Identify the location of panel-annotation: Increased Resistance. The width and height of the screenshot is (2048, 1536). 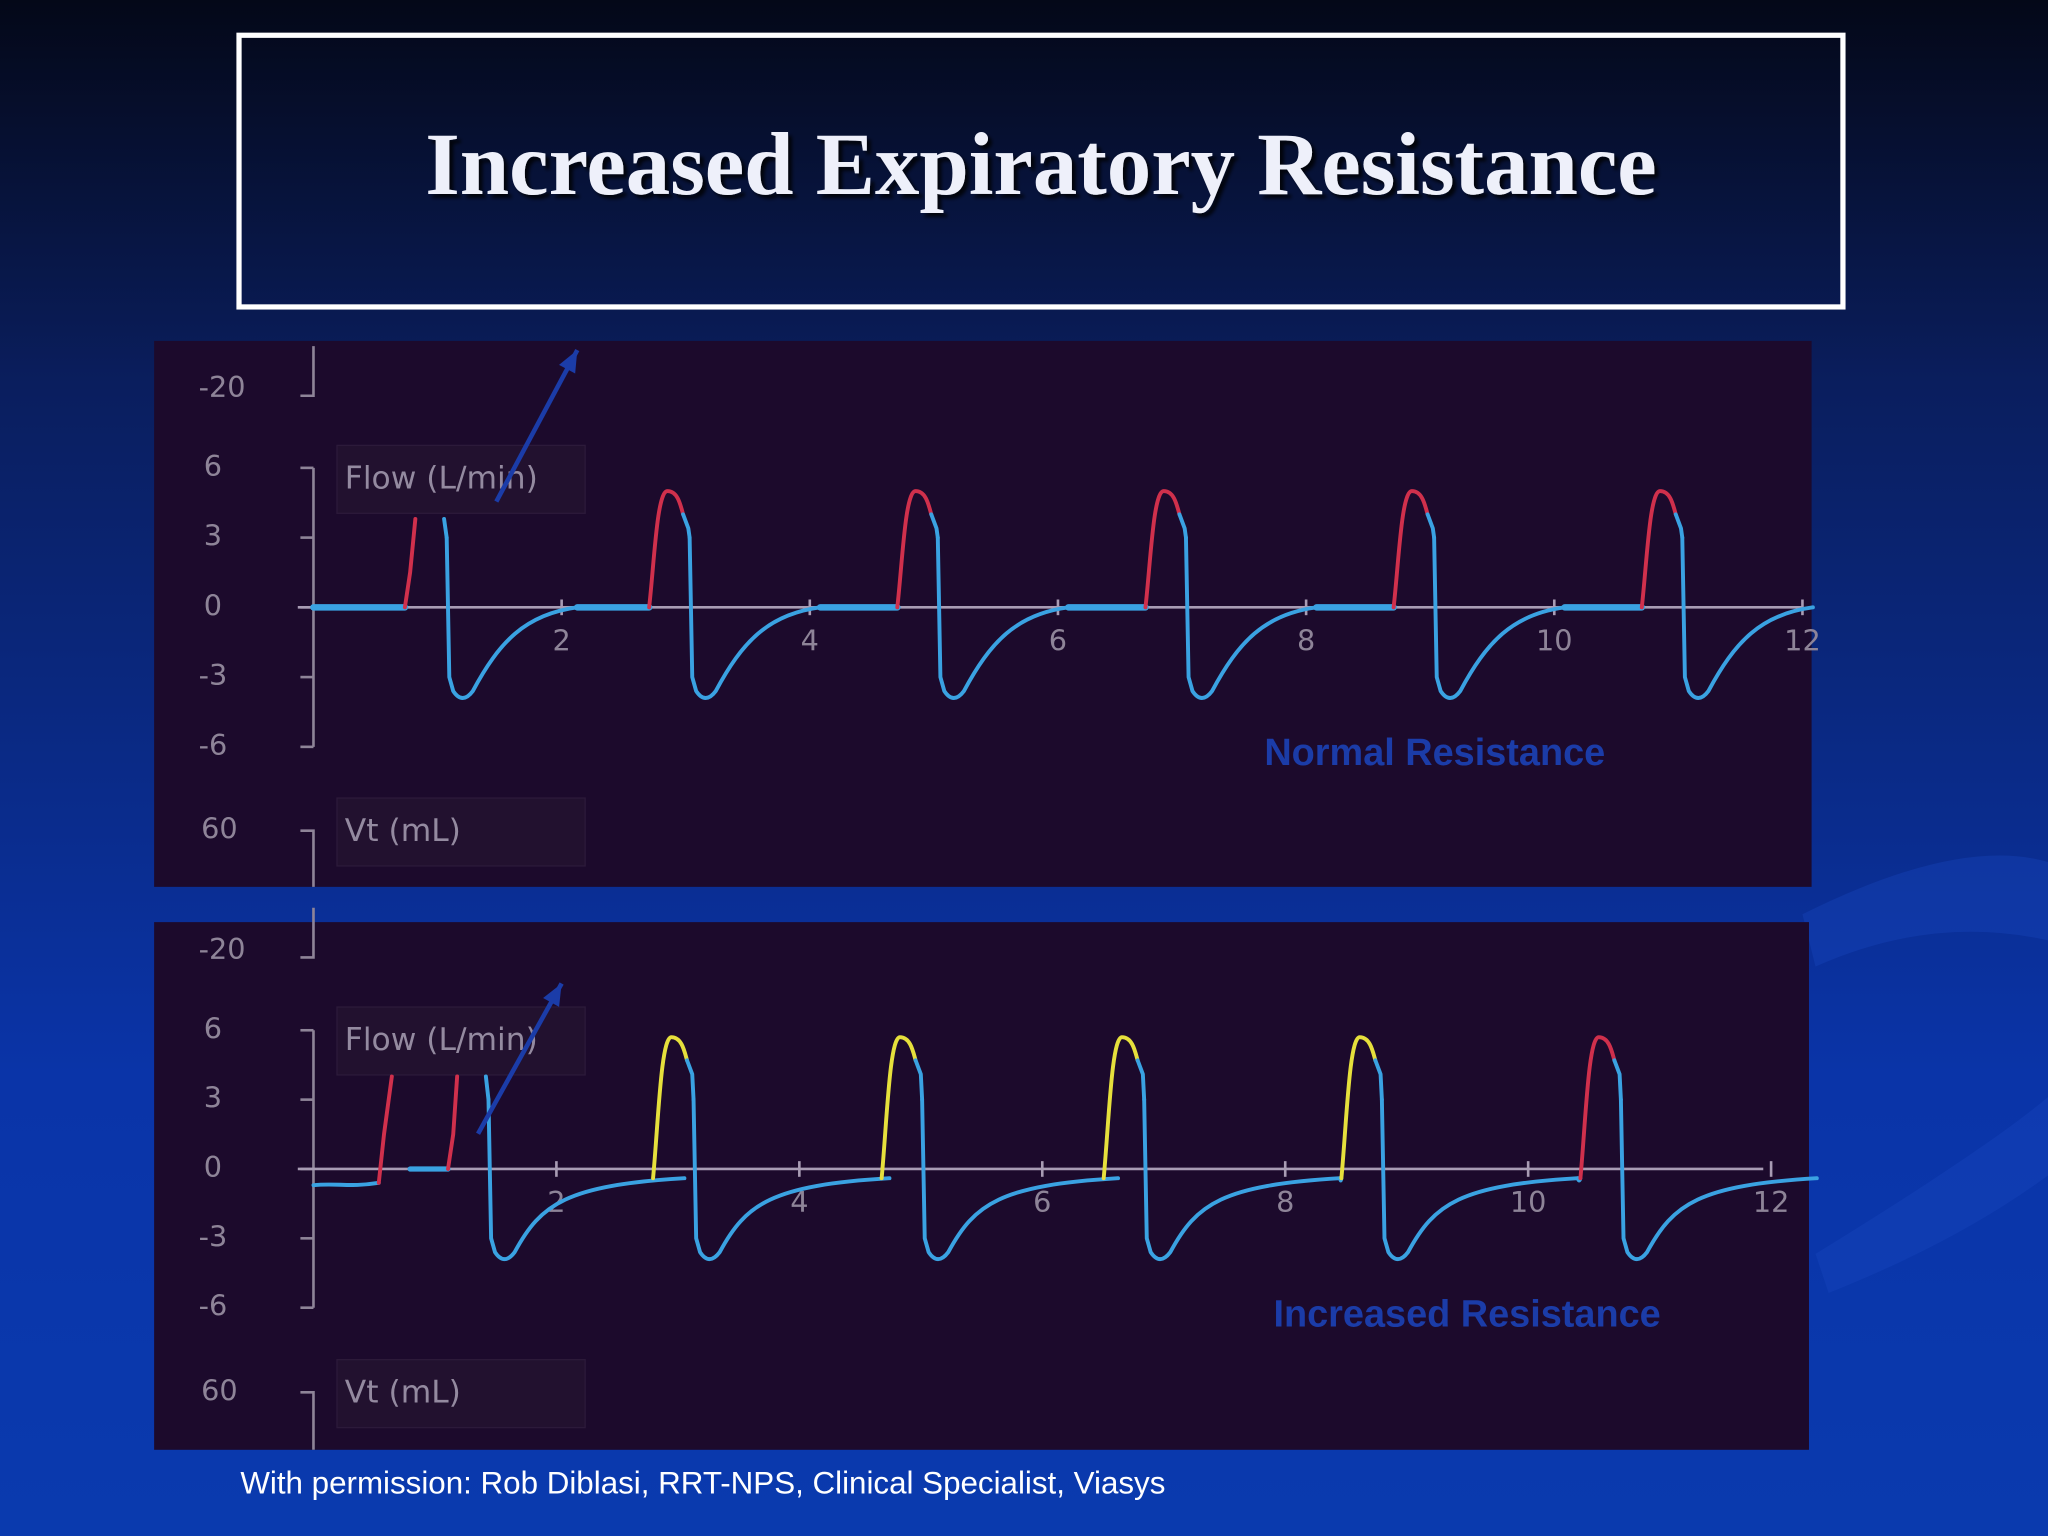
(1466, 1315).